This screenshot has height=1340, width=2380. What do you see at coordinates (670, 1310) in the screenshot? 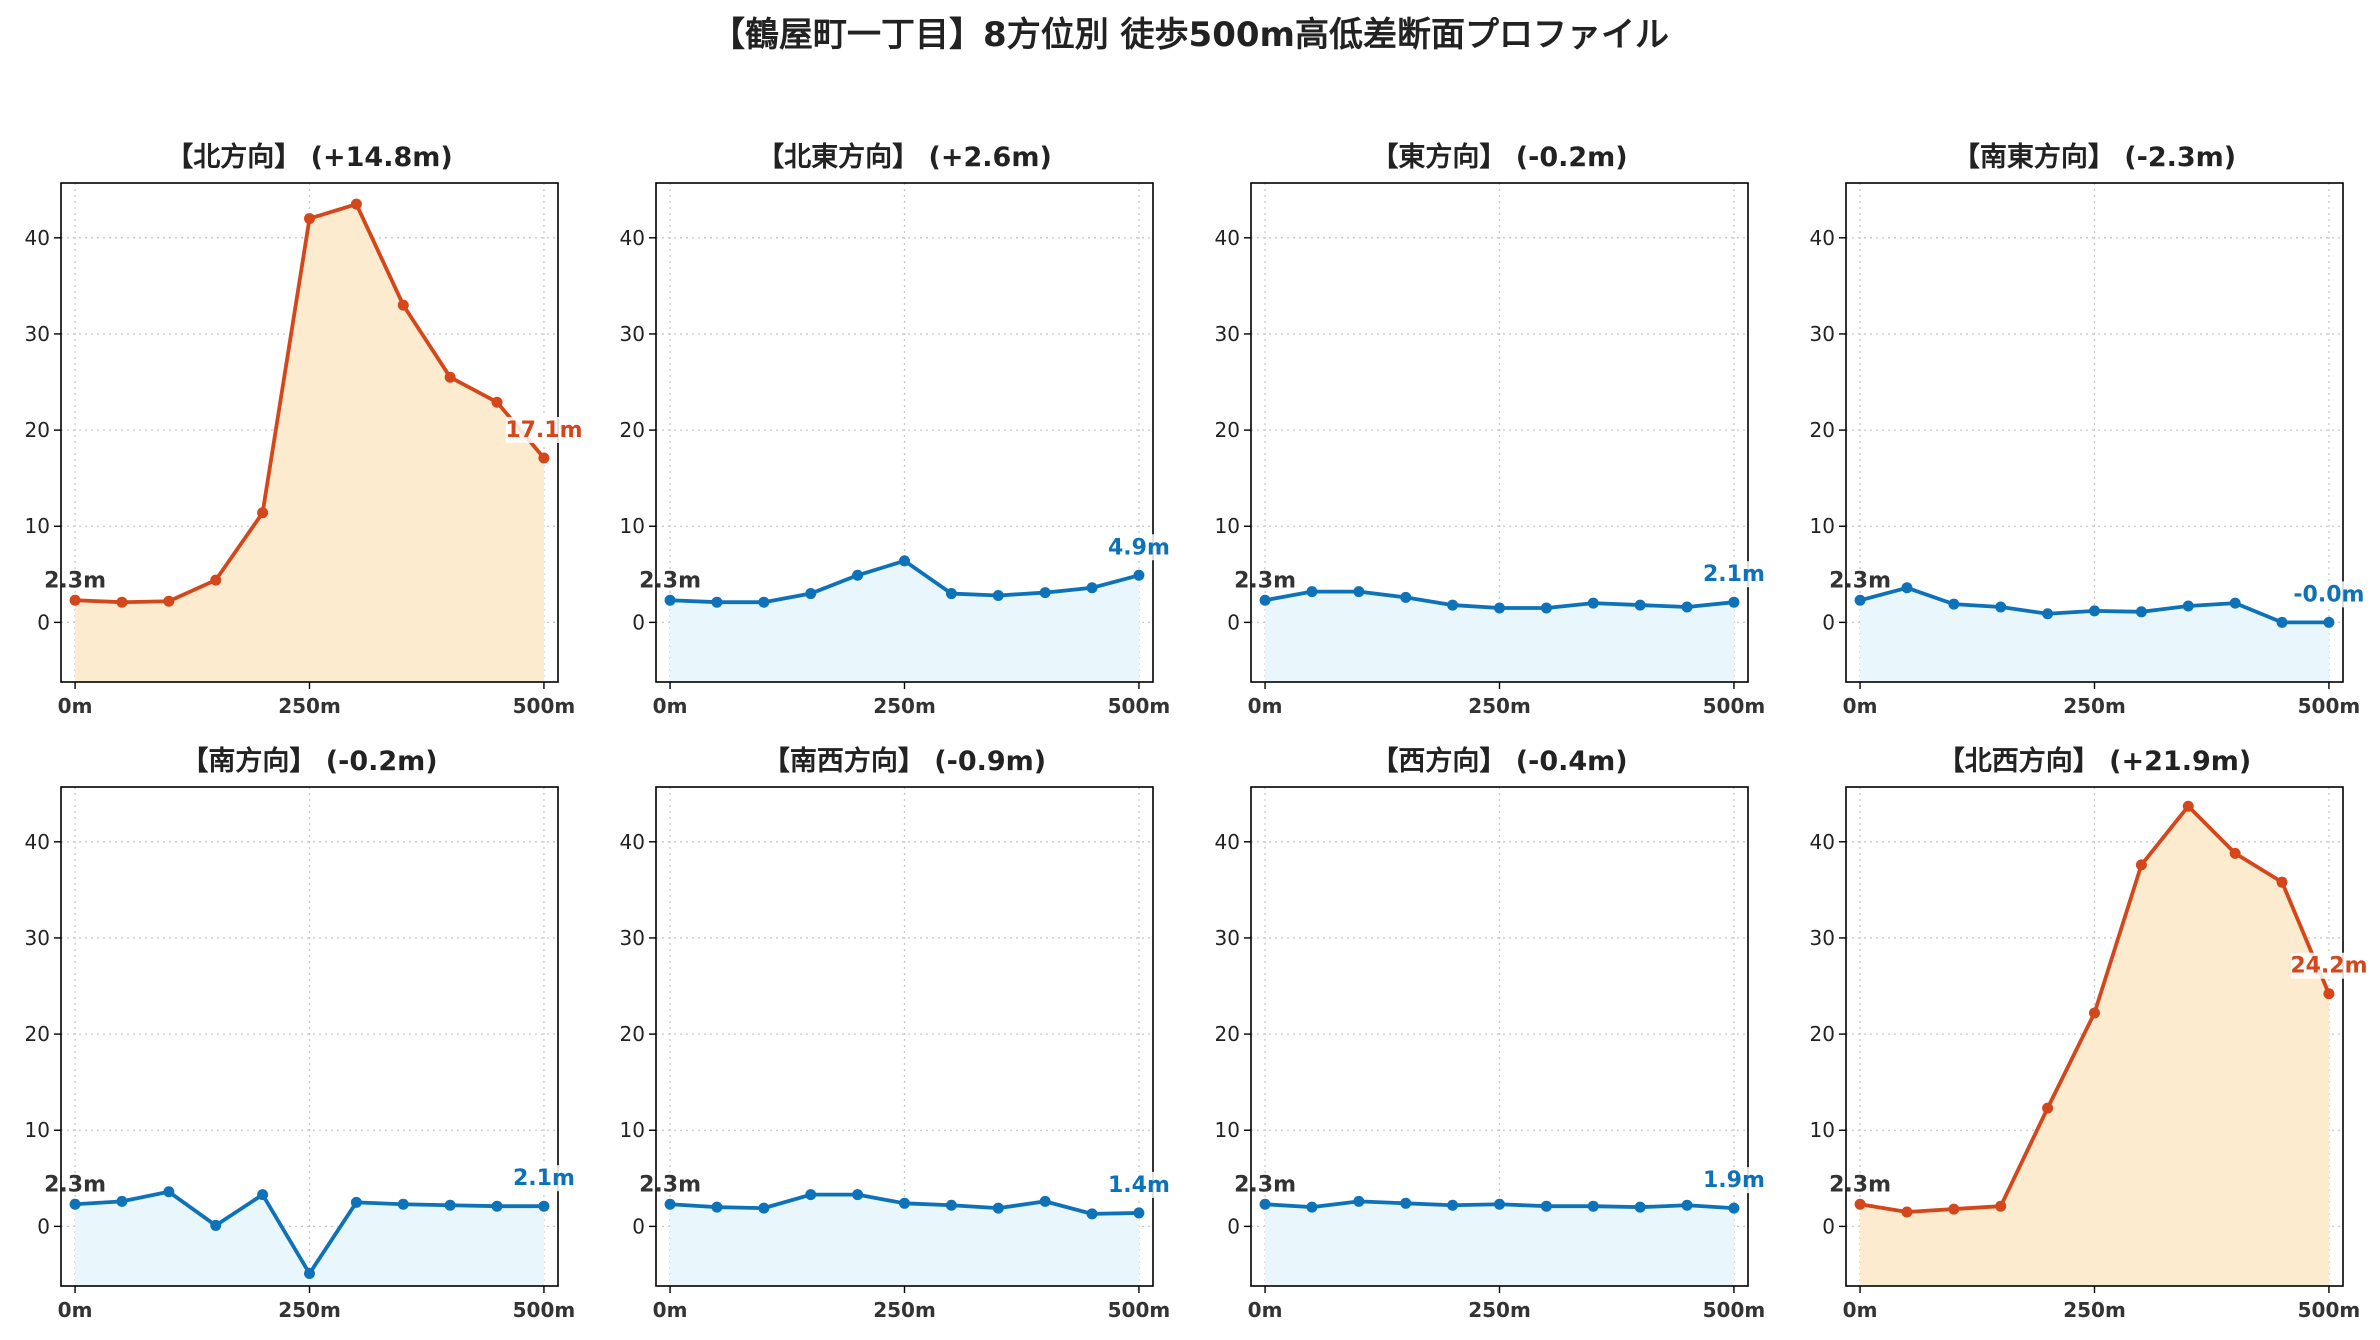
I see `panel-5-xtick-label-0: 0m` at bounding box center [670, 1310].